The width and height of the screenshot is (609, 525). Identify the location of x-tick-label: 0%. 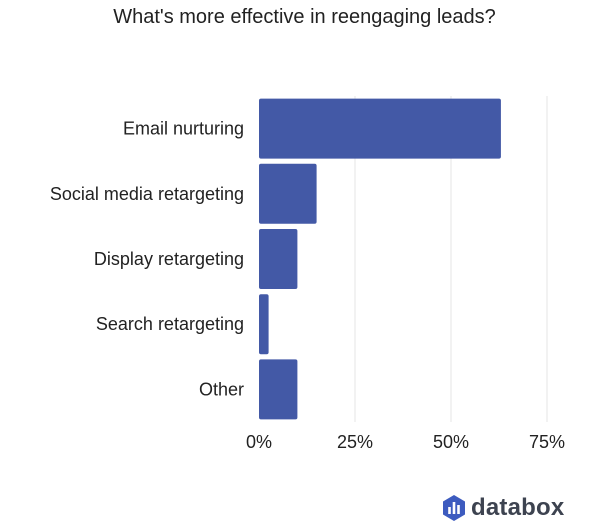
(259, 442).